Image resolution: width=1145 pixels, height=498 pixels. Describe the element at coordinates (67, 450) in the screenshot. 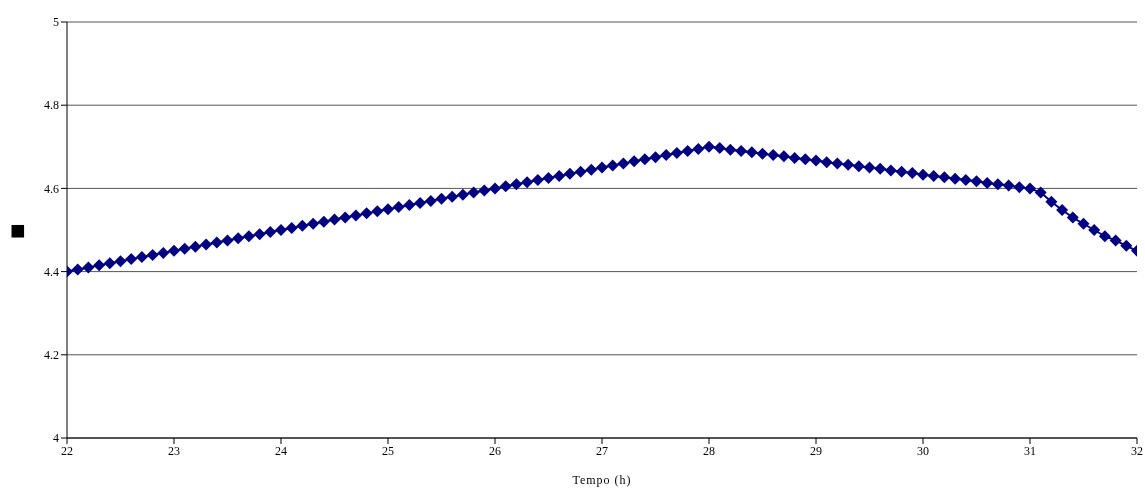

I see `x-tick-label: 22` at that location.